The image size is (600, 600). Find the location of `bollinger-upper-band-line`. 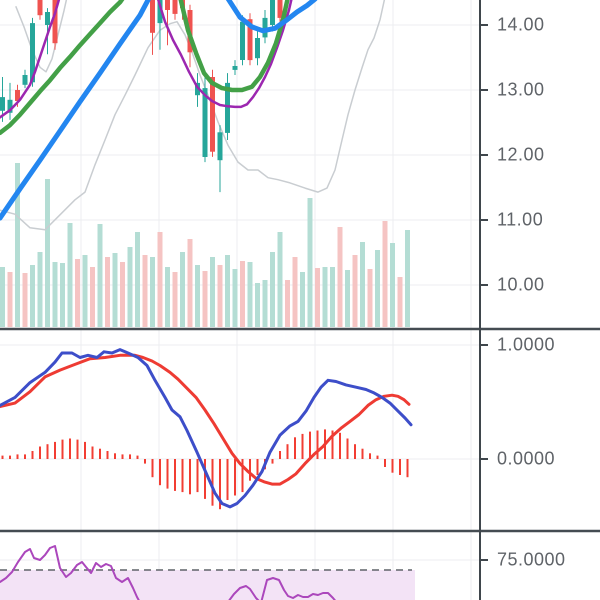

bollinger-upper-band-line is located at coordinates (41, 36).